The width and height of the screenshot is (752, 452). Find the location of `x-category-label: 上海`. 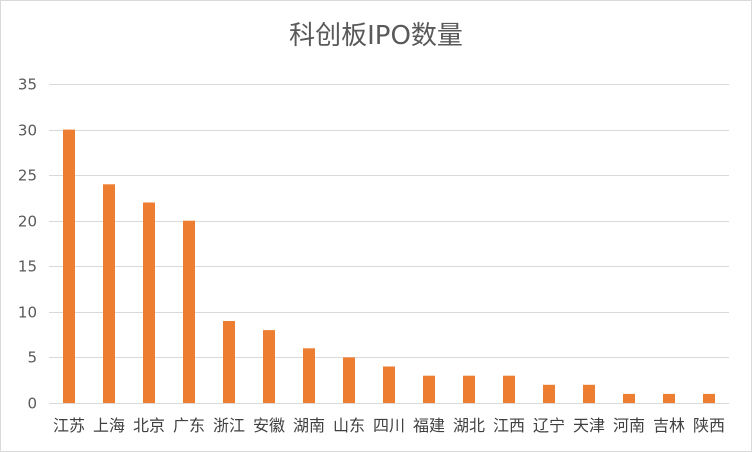

x-category-label: 上海 is located at coordinates (109, 425).